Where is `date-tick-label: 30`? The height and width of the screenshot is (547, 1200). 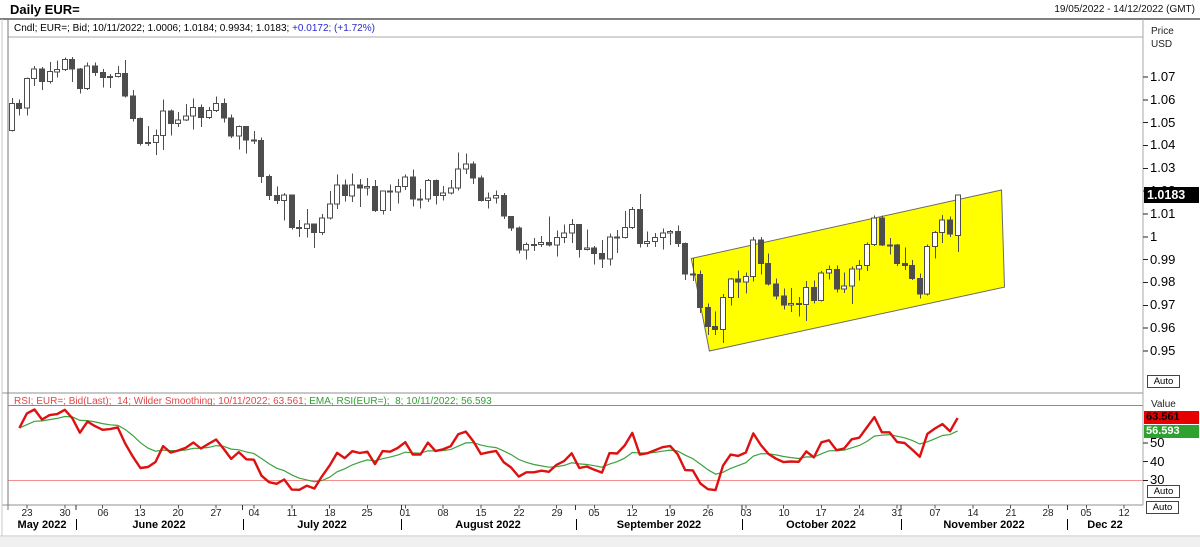 date-tick-label: 30 is located at coordinates (65, 513).